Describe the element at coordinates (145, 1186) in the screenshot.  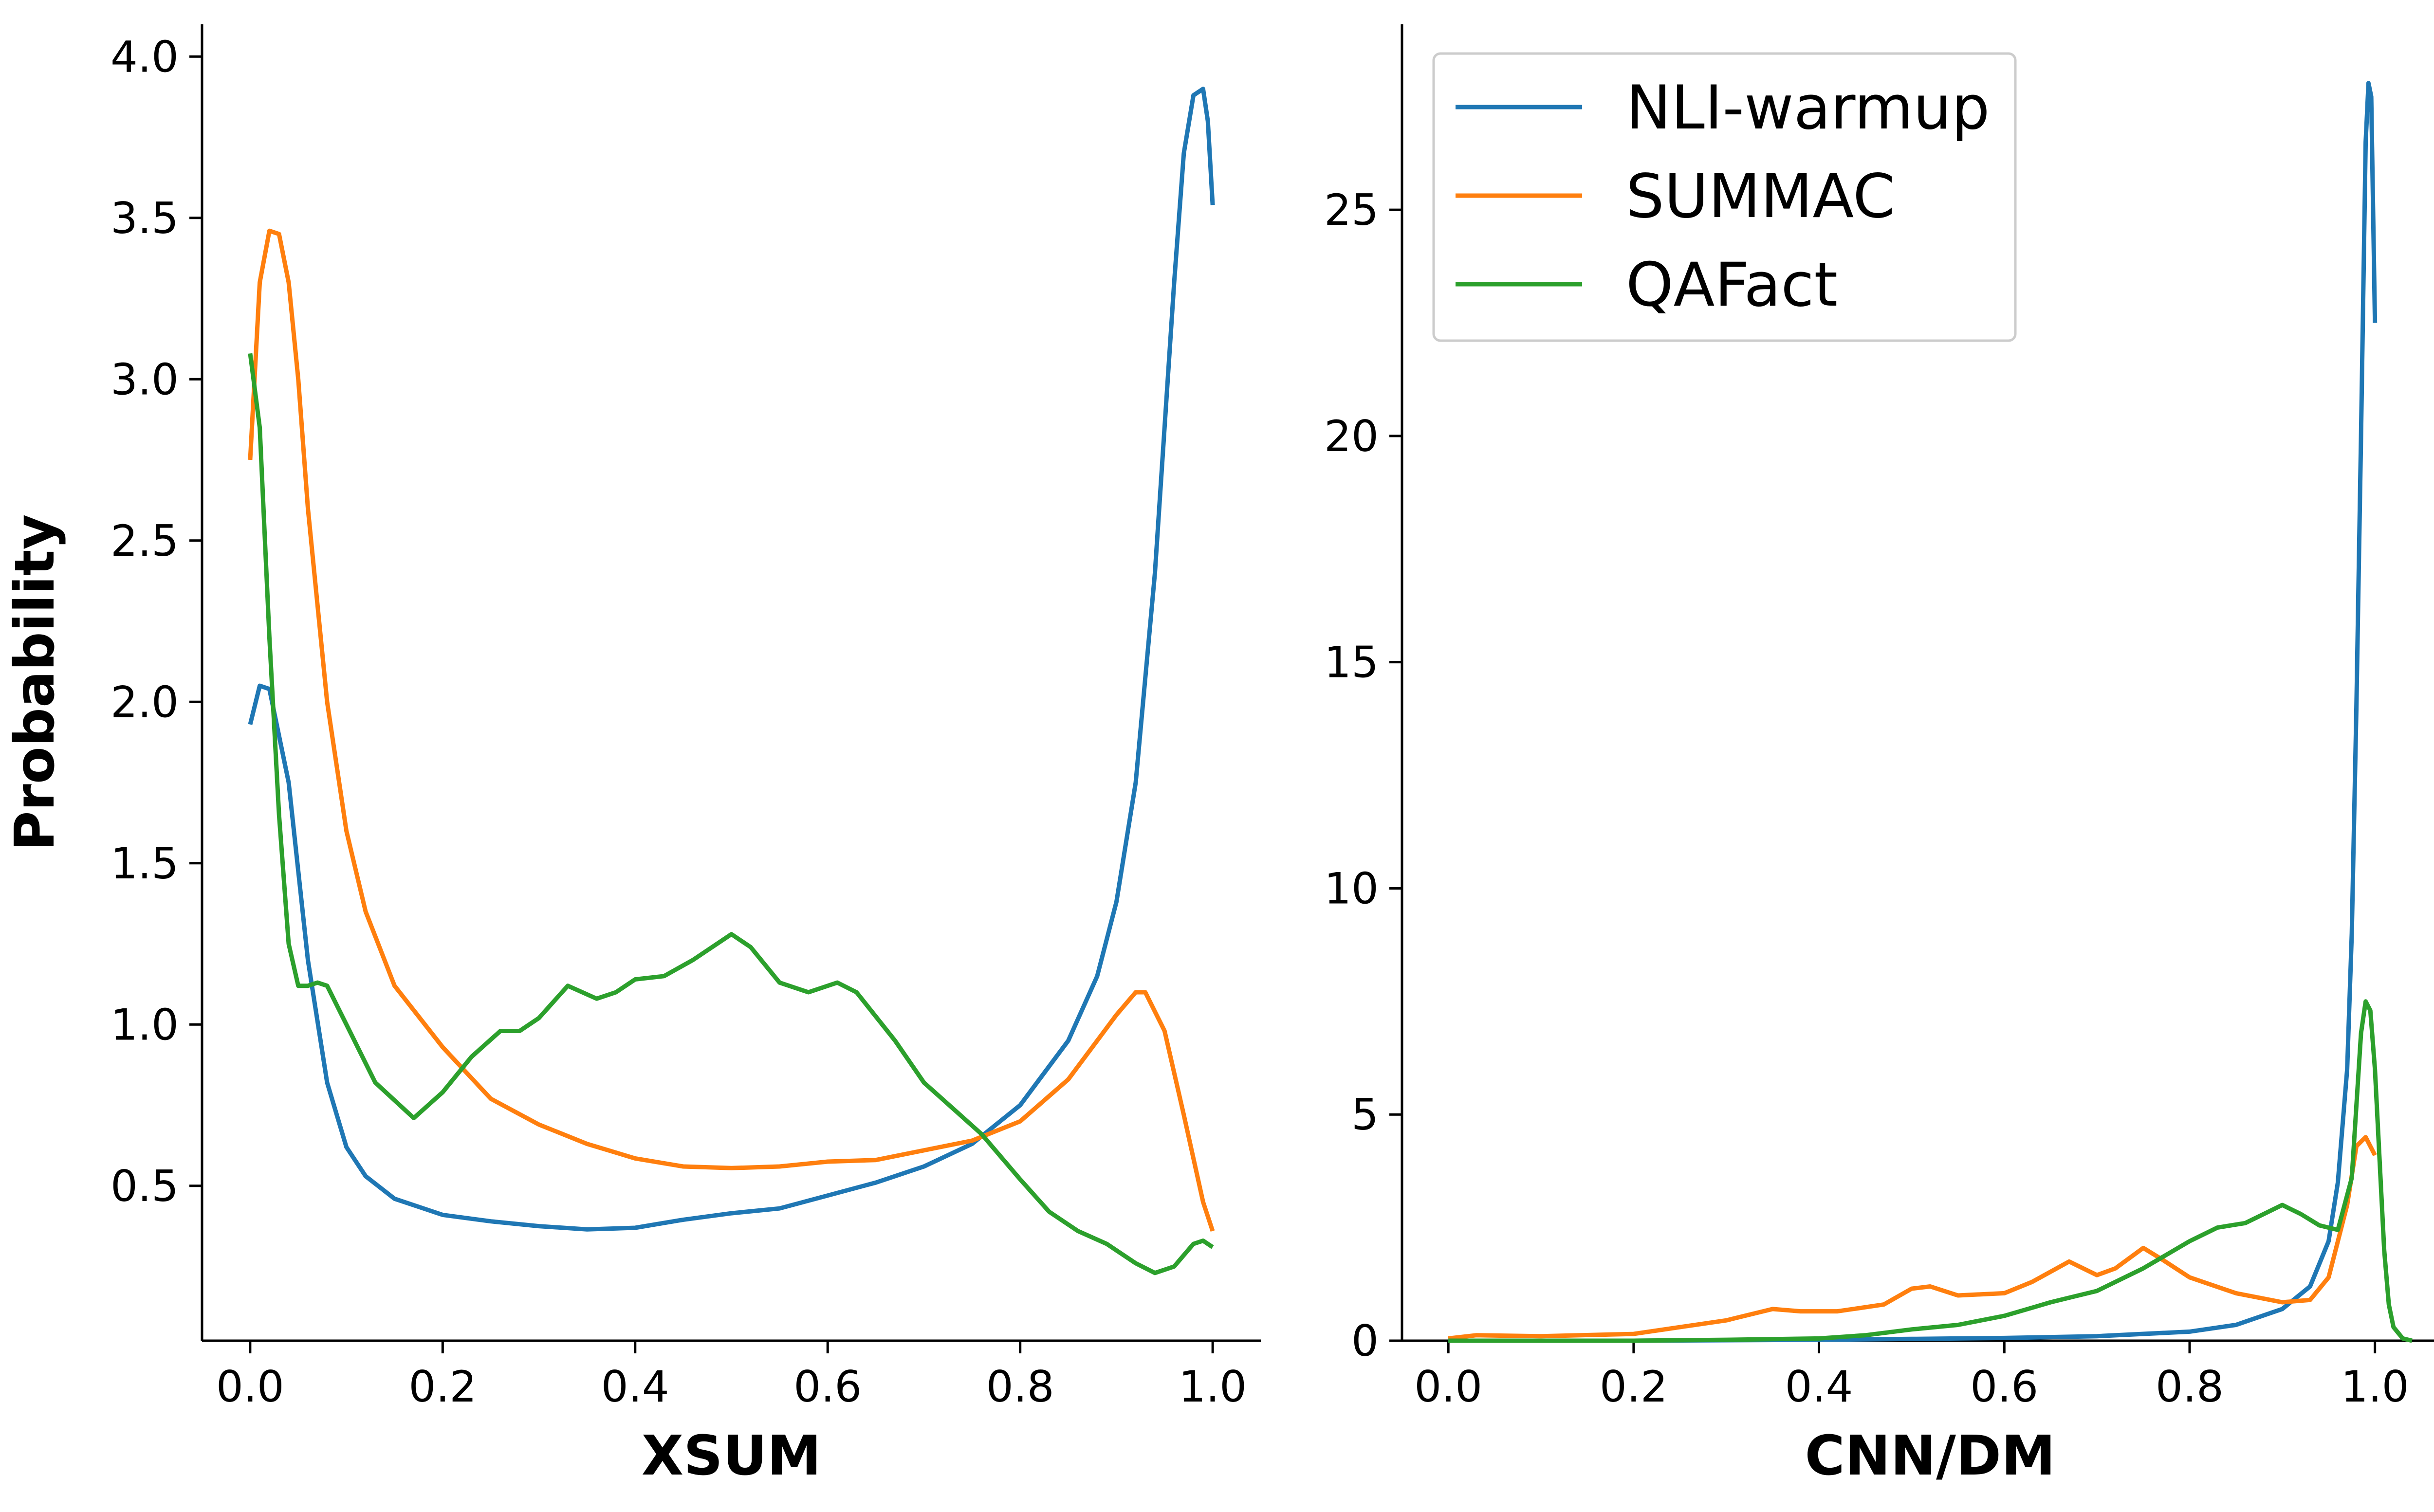
I see `y-tick-label: 0.5` at that location.